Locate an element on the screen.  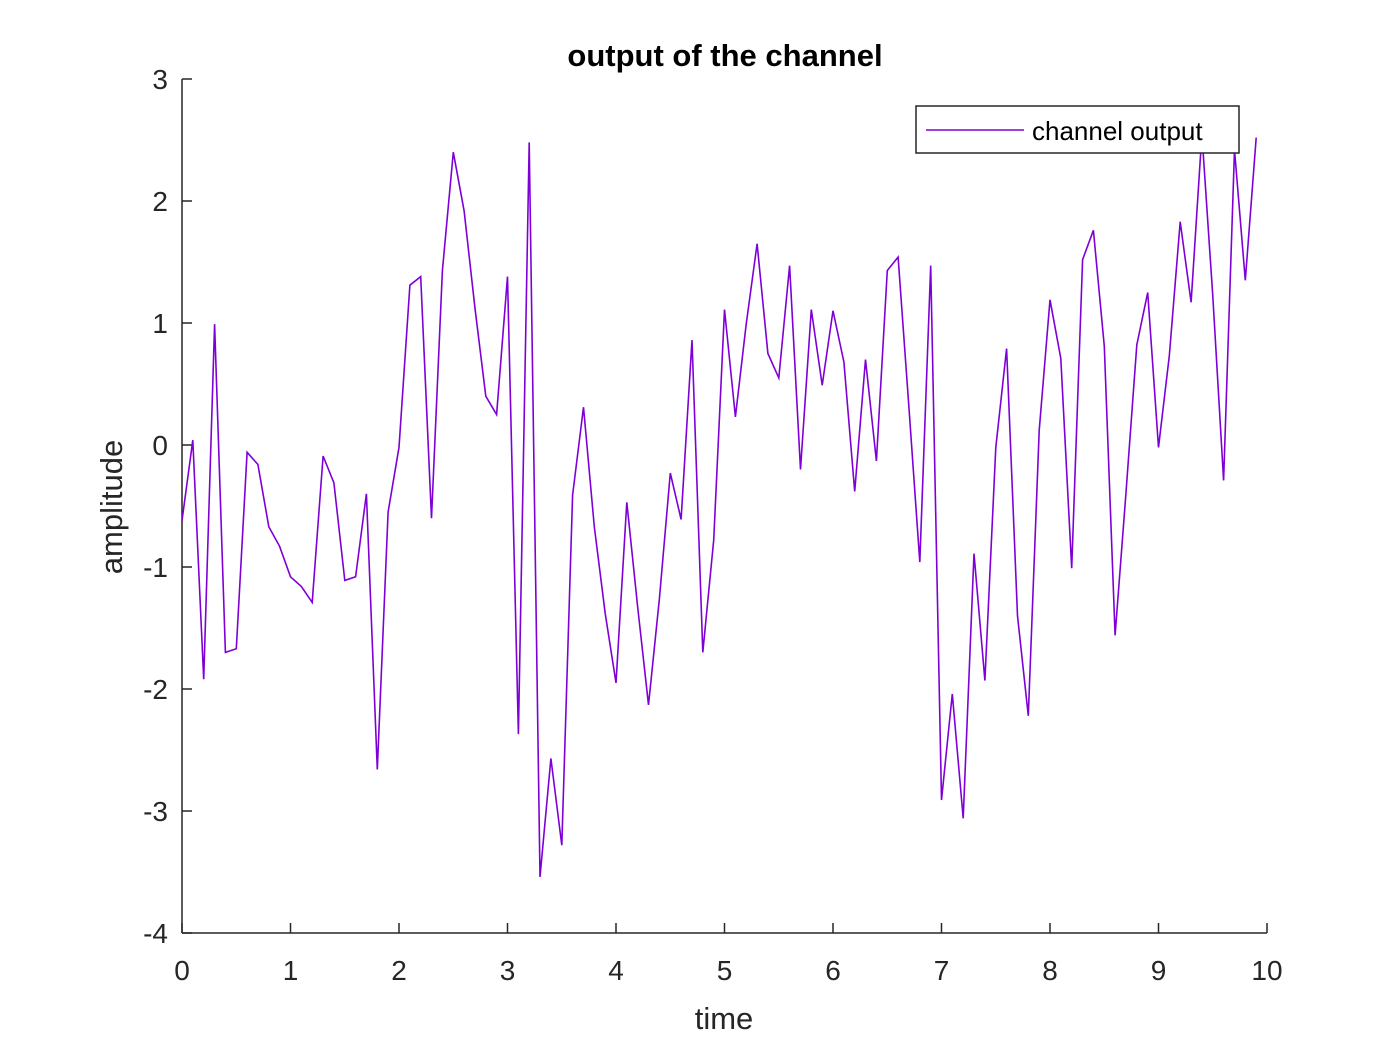
x-tick-label: 1 is located at coordinates (291, 970).